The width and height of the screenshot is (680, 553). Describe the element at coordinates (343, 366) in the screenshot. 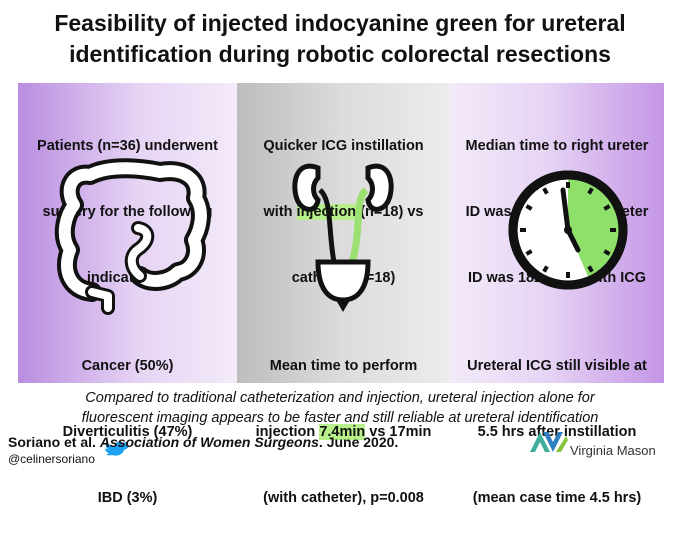

I see `text-line: Mean time to perform` at that location.